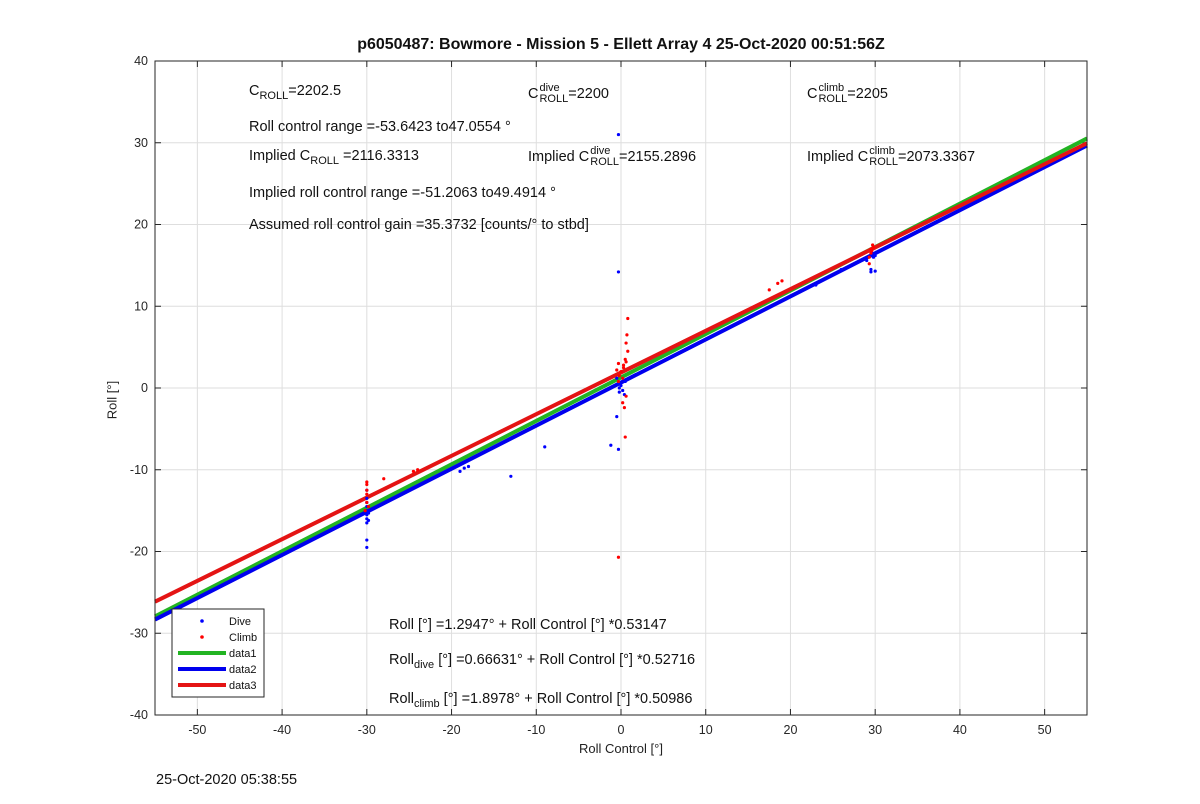  I want to click on x-axis-label: Roll Control [°], so click(621, 748).